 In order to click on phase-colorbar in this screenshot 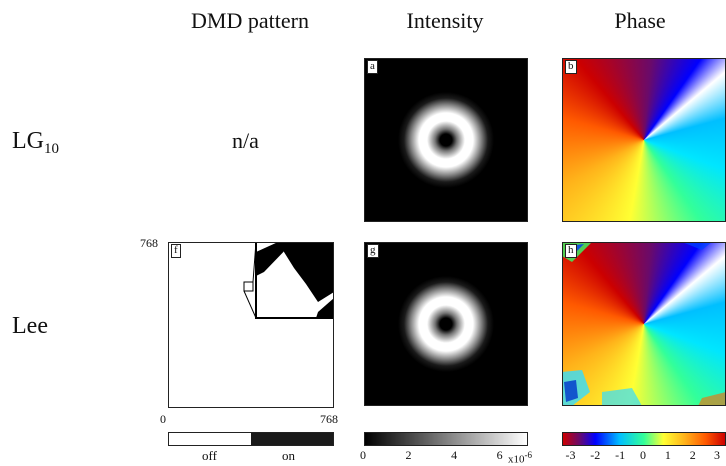, I will do `click(644, 439)`.